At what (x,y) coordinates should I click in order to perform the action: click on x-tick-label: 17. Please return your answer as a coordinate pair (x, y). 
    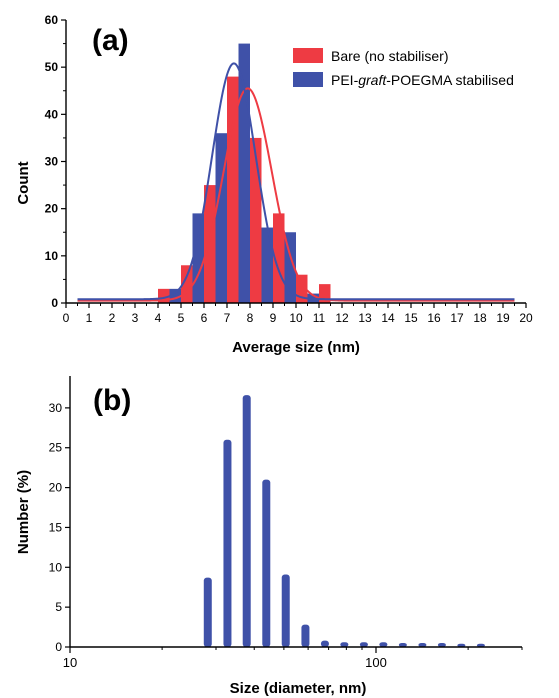
    Looking at the image, I should click on (457, 318).